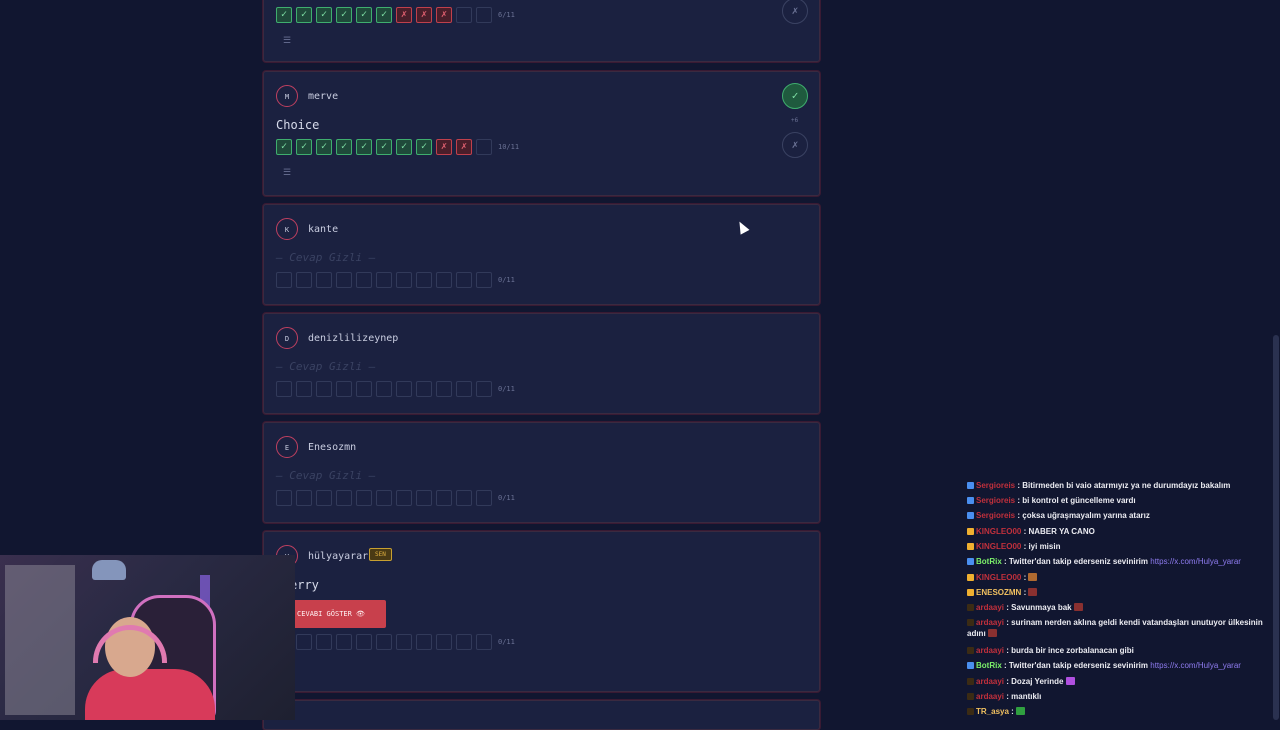 The image size is (1280, 730). I want to click on webcam-lamp, so click(109, 570).